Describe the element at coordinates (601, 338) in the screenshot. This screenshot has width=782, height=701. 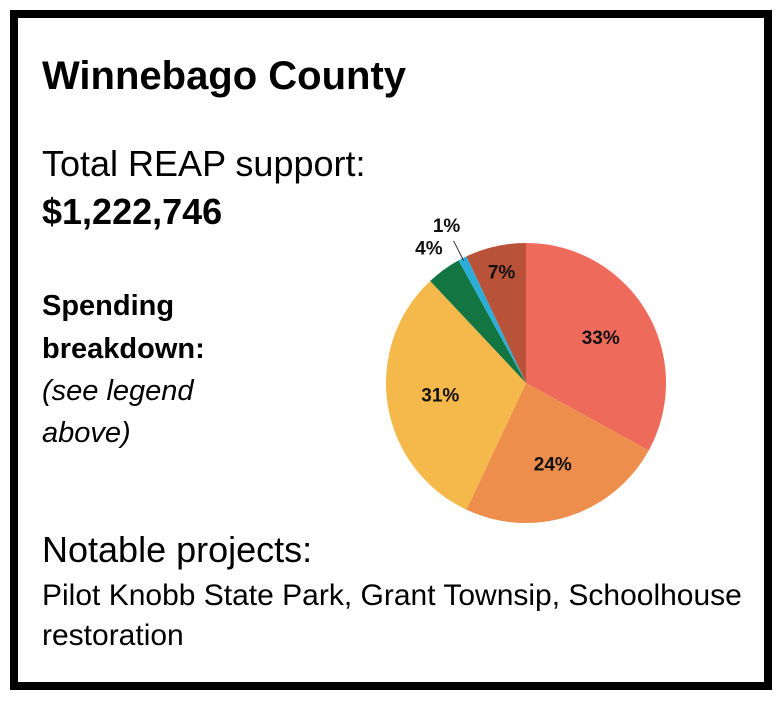
I see `value-label: 33%` at that location.